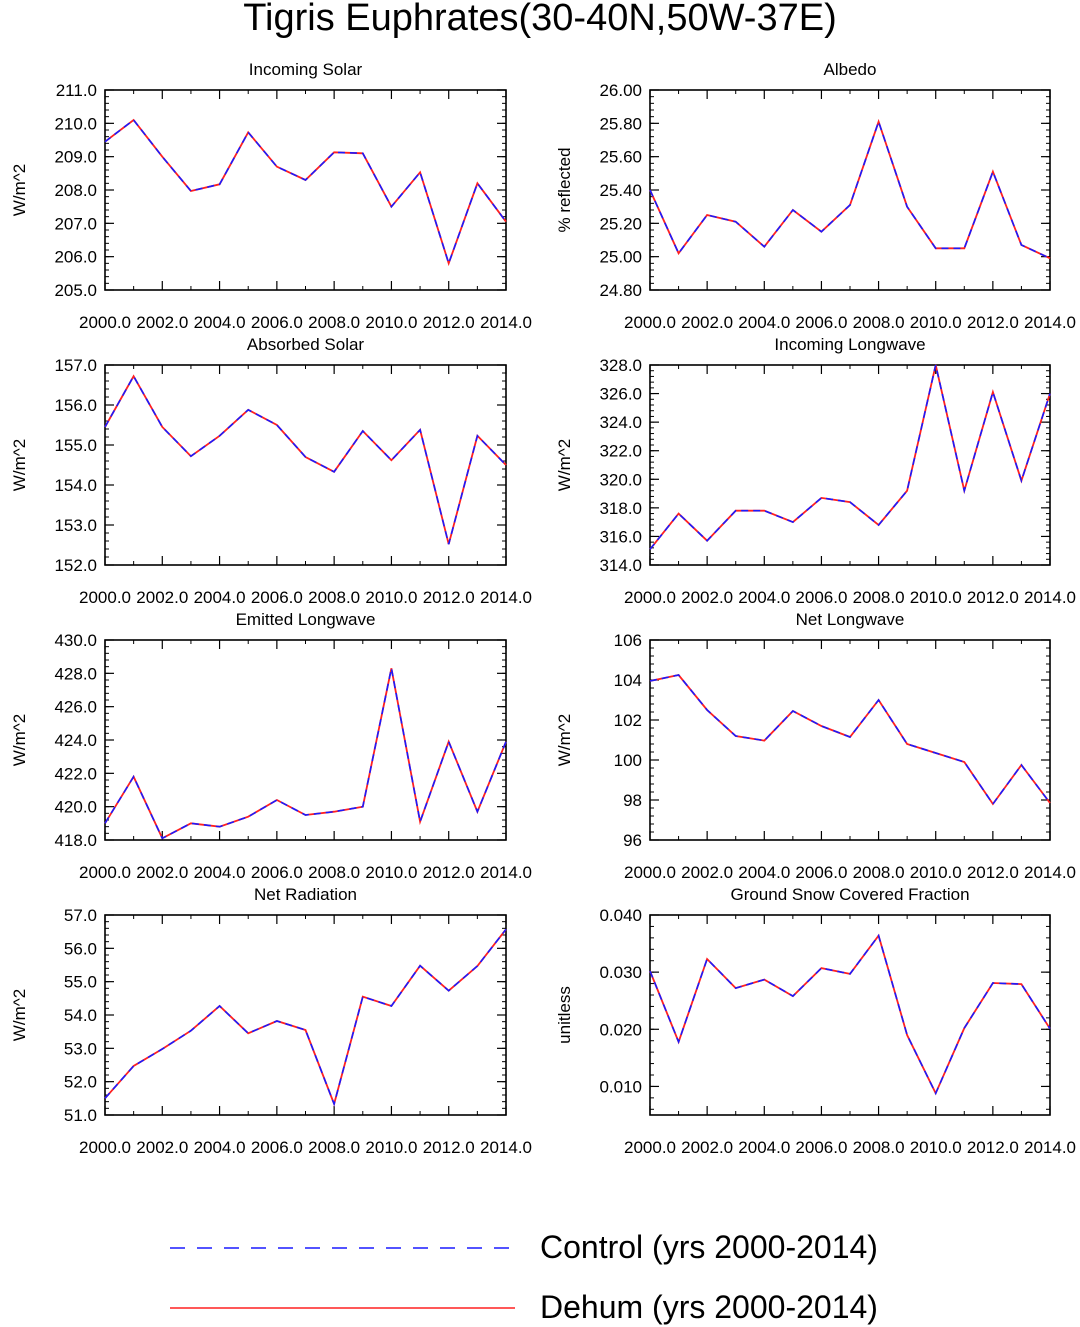 The image size is (1080, 1327). What do you see at coordinates (75, 673) in the screenshot?
I see `y-tick-label: 428.0` at bounding box center [75, 673].